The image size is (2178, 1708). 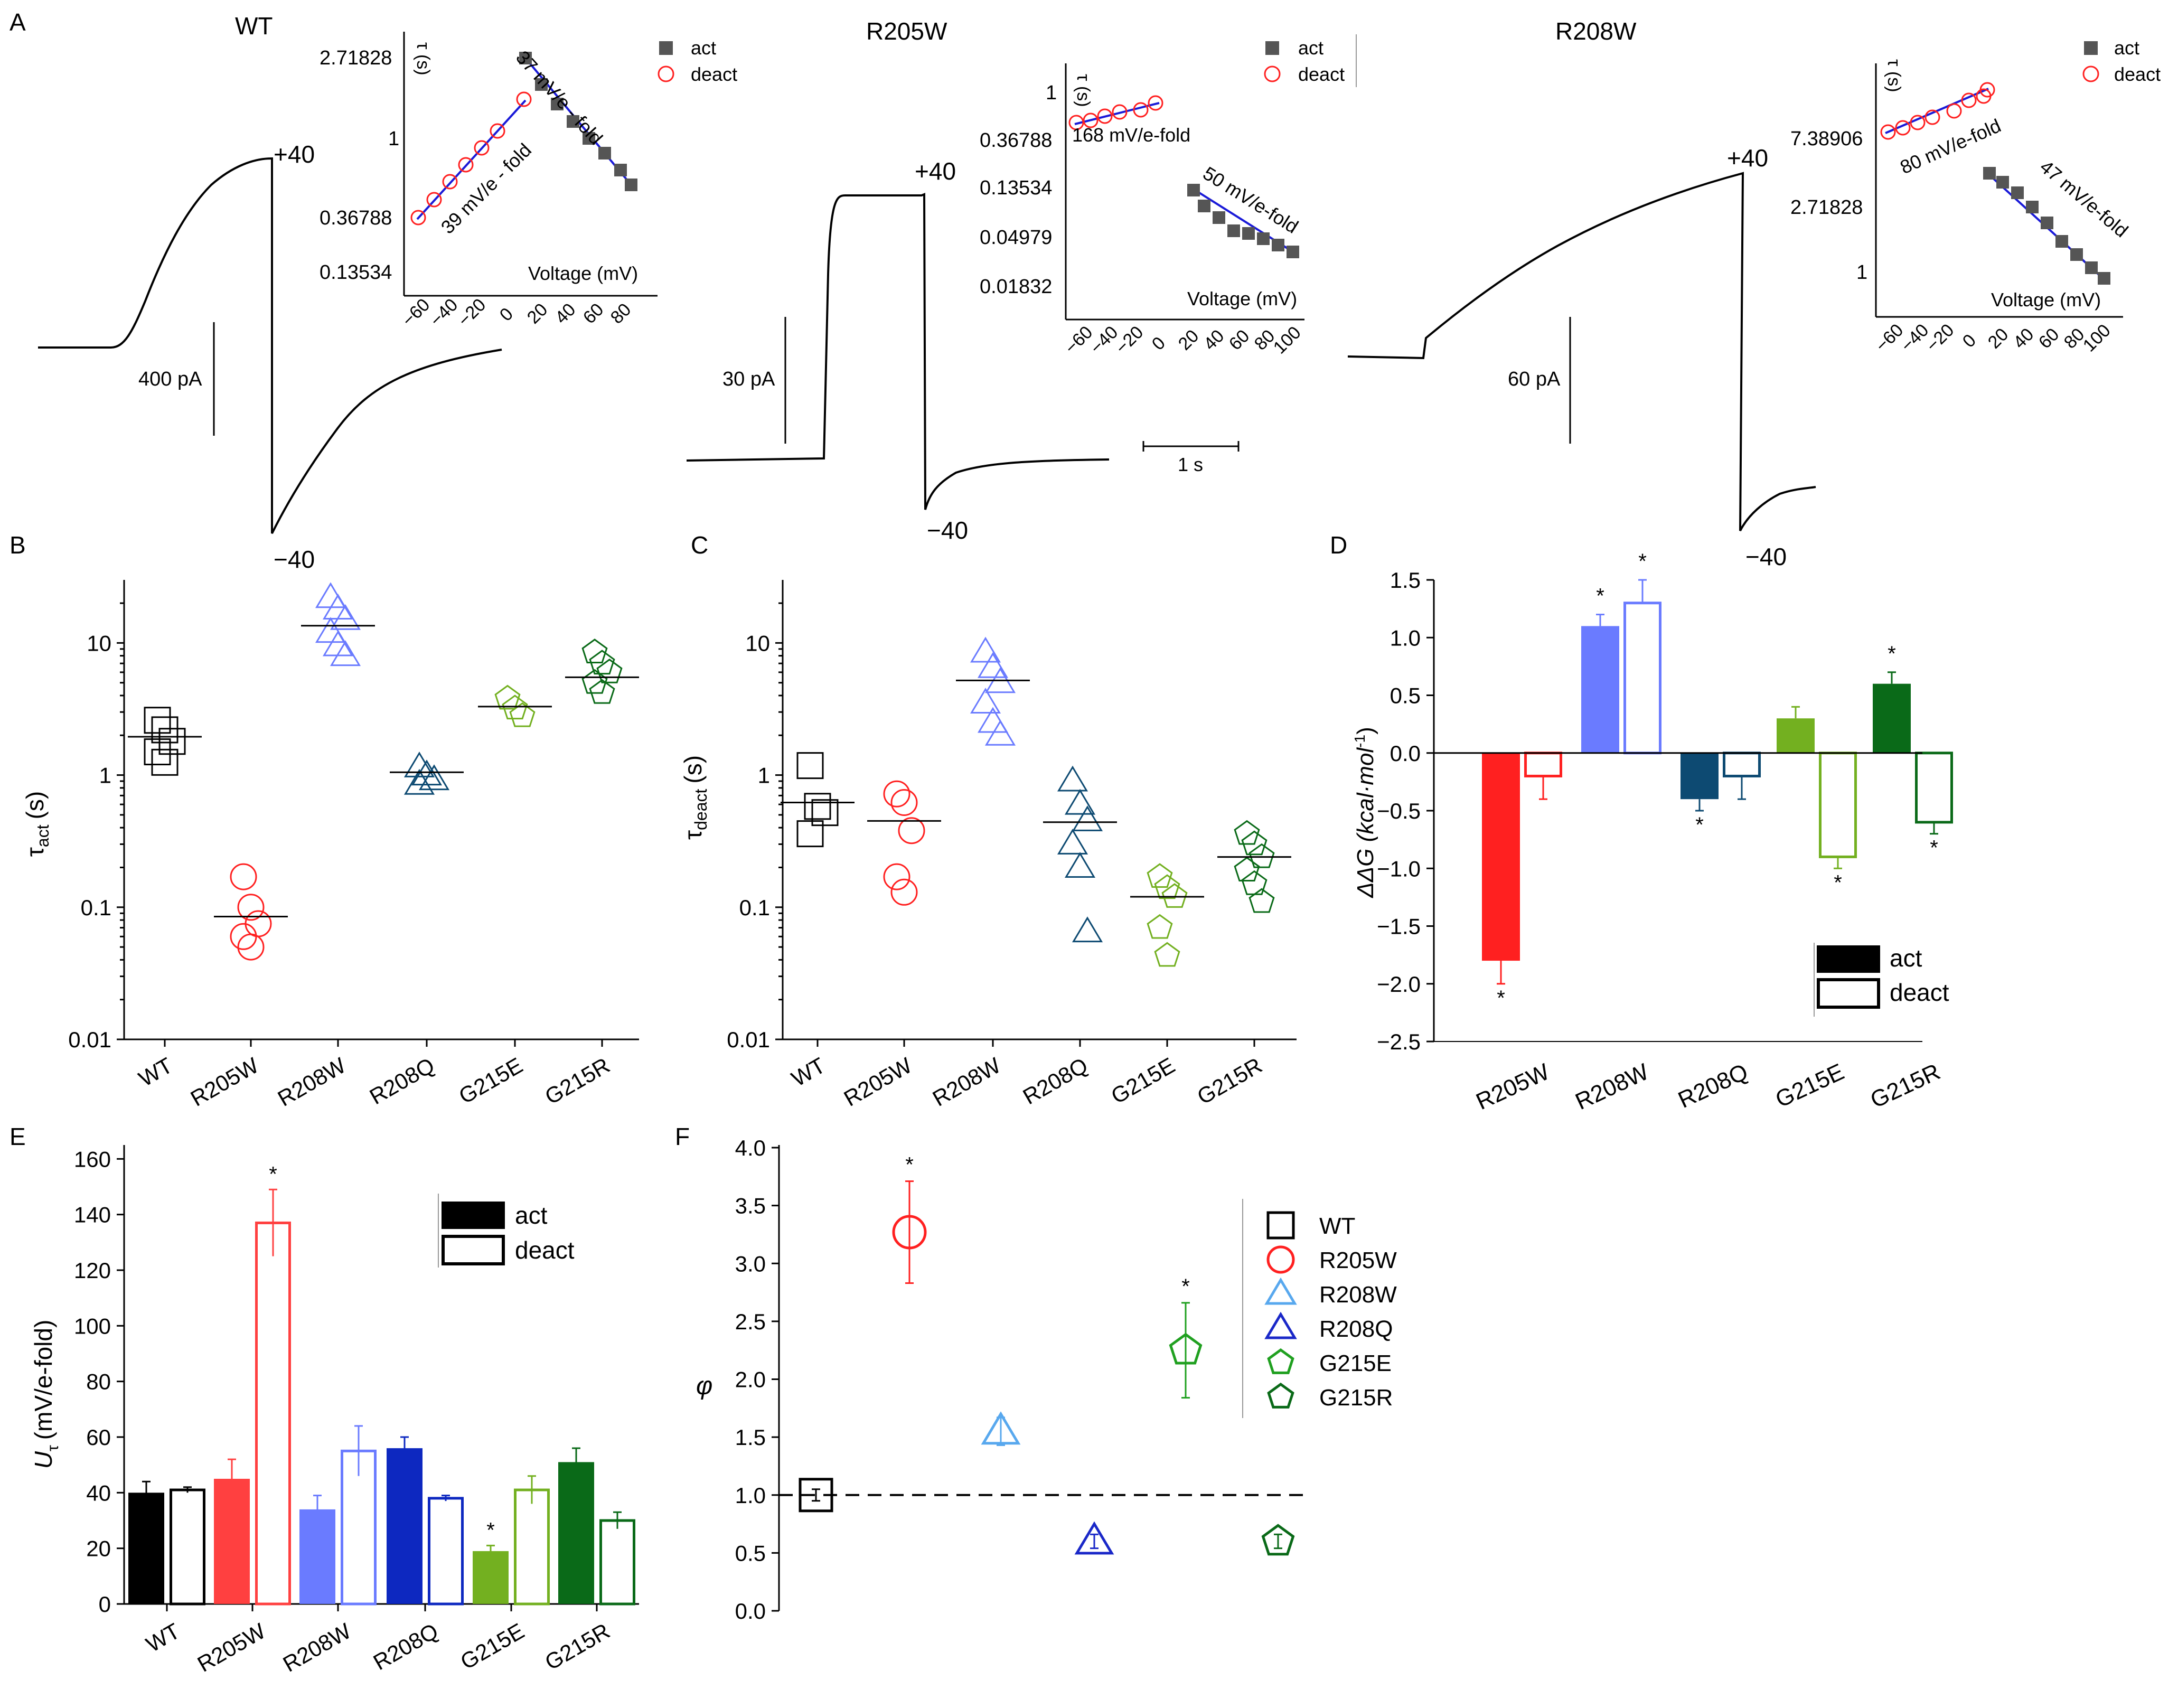 I want to click on panel-f-legend-marker-wt, so click(x=1280, y=1225).